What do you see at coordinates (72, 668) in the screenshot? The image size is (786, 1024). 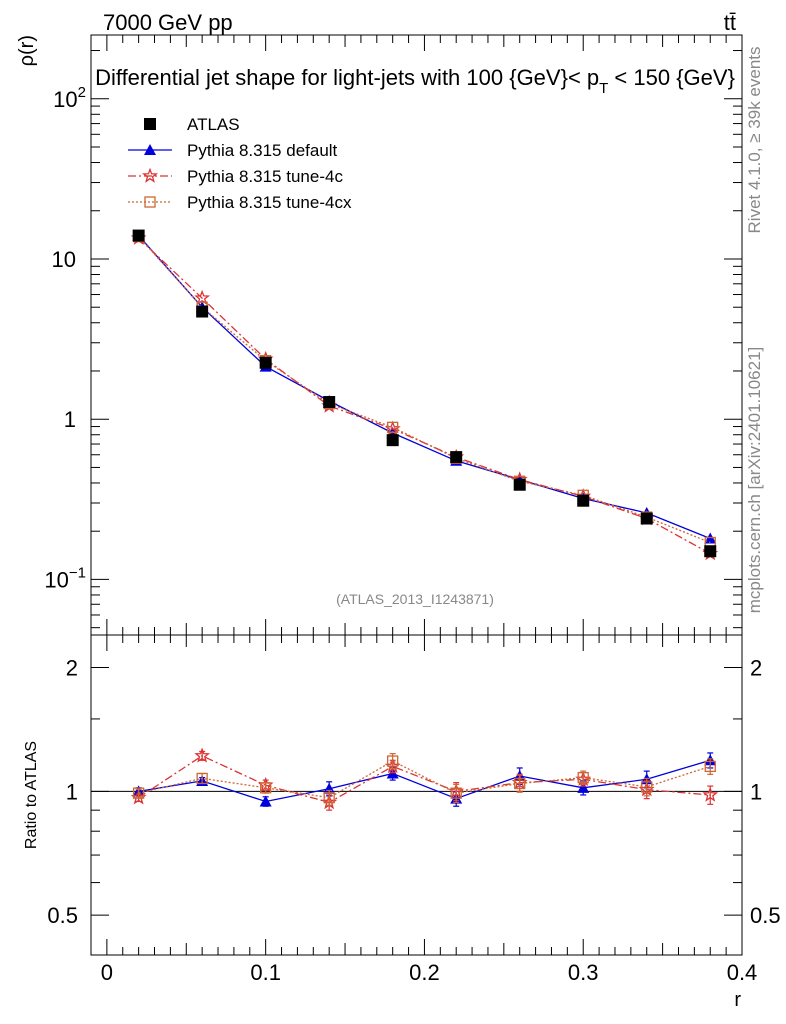 I see `ratio-y-tick-label: 2` at bounding box center [72, 668].